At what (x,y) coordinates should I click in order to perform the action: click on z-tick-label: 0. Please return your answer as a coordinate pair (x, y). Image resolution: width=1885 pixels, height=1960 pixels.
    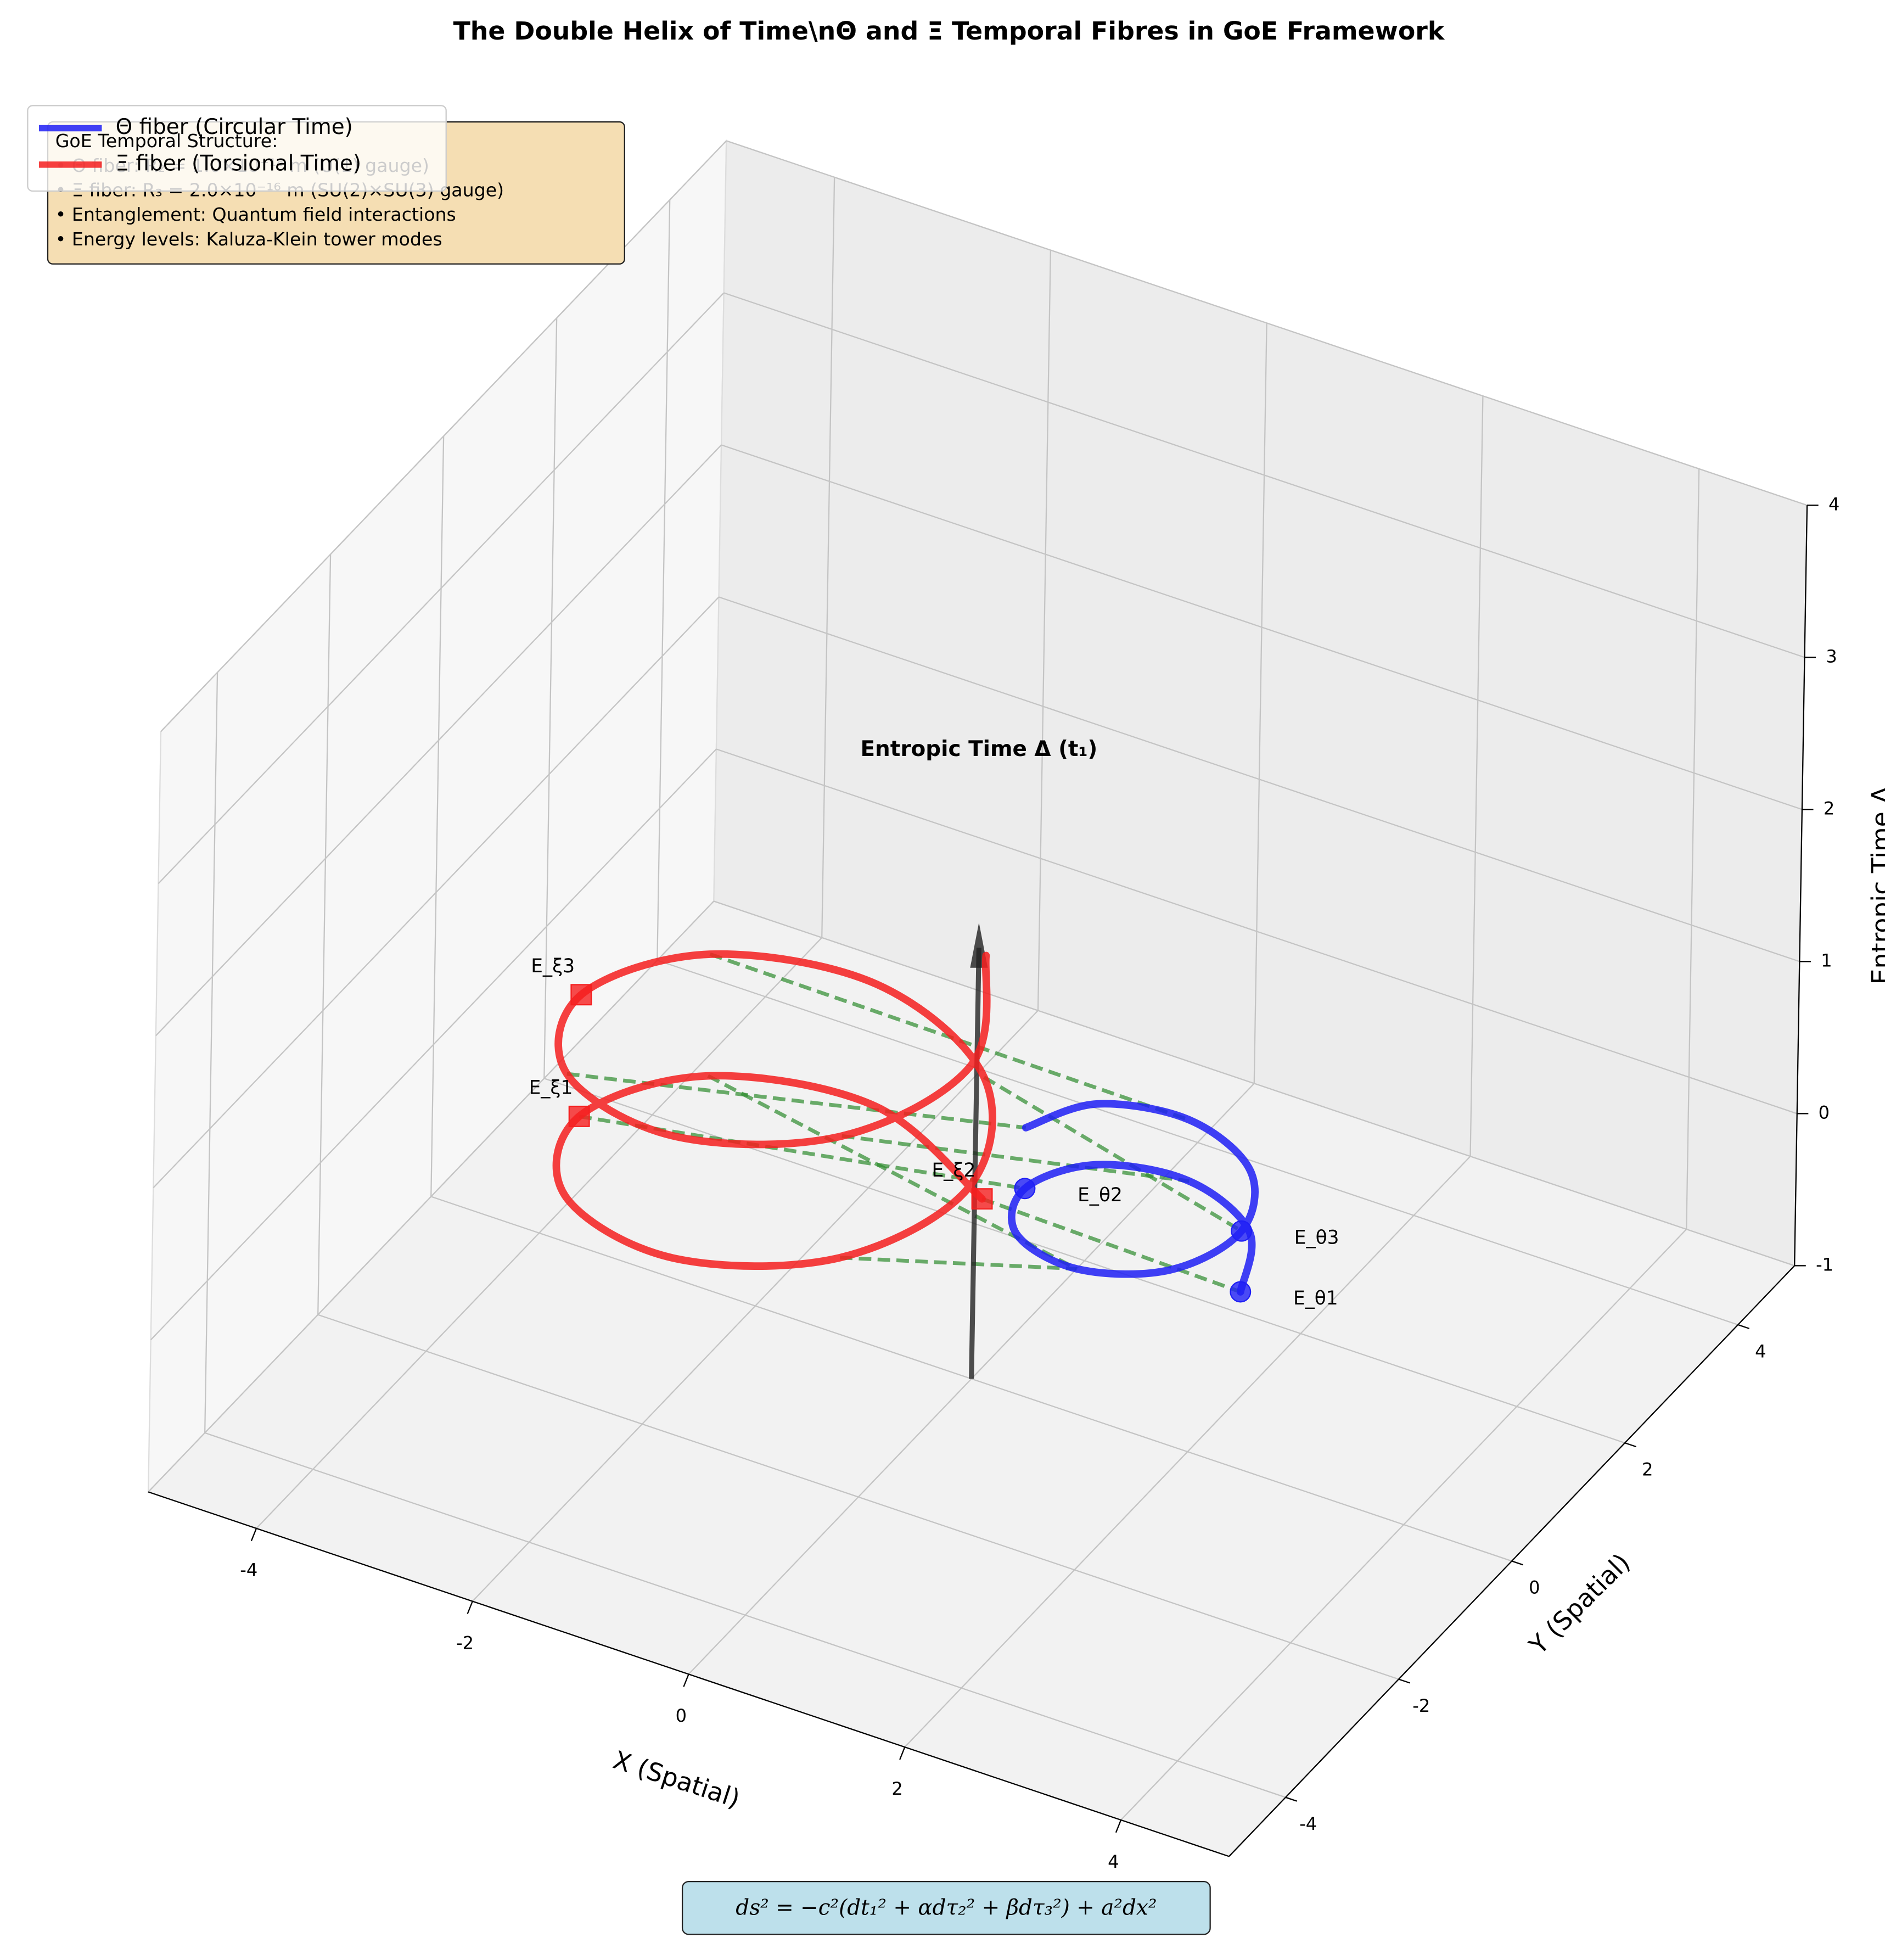
    Looking at the image, I should click on (1824, 1113).